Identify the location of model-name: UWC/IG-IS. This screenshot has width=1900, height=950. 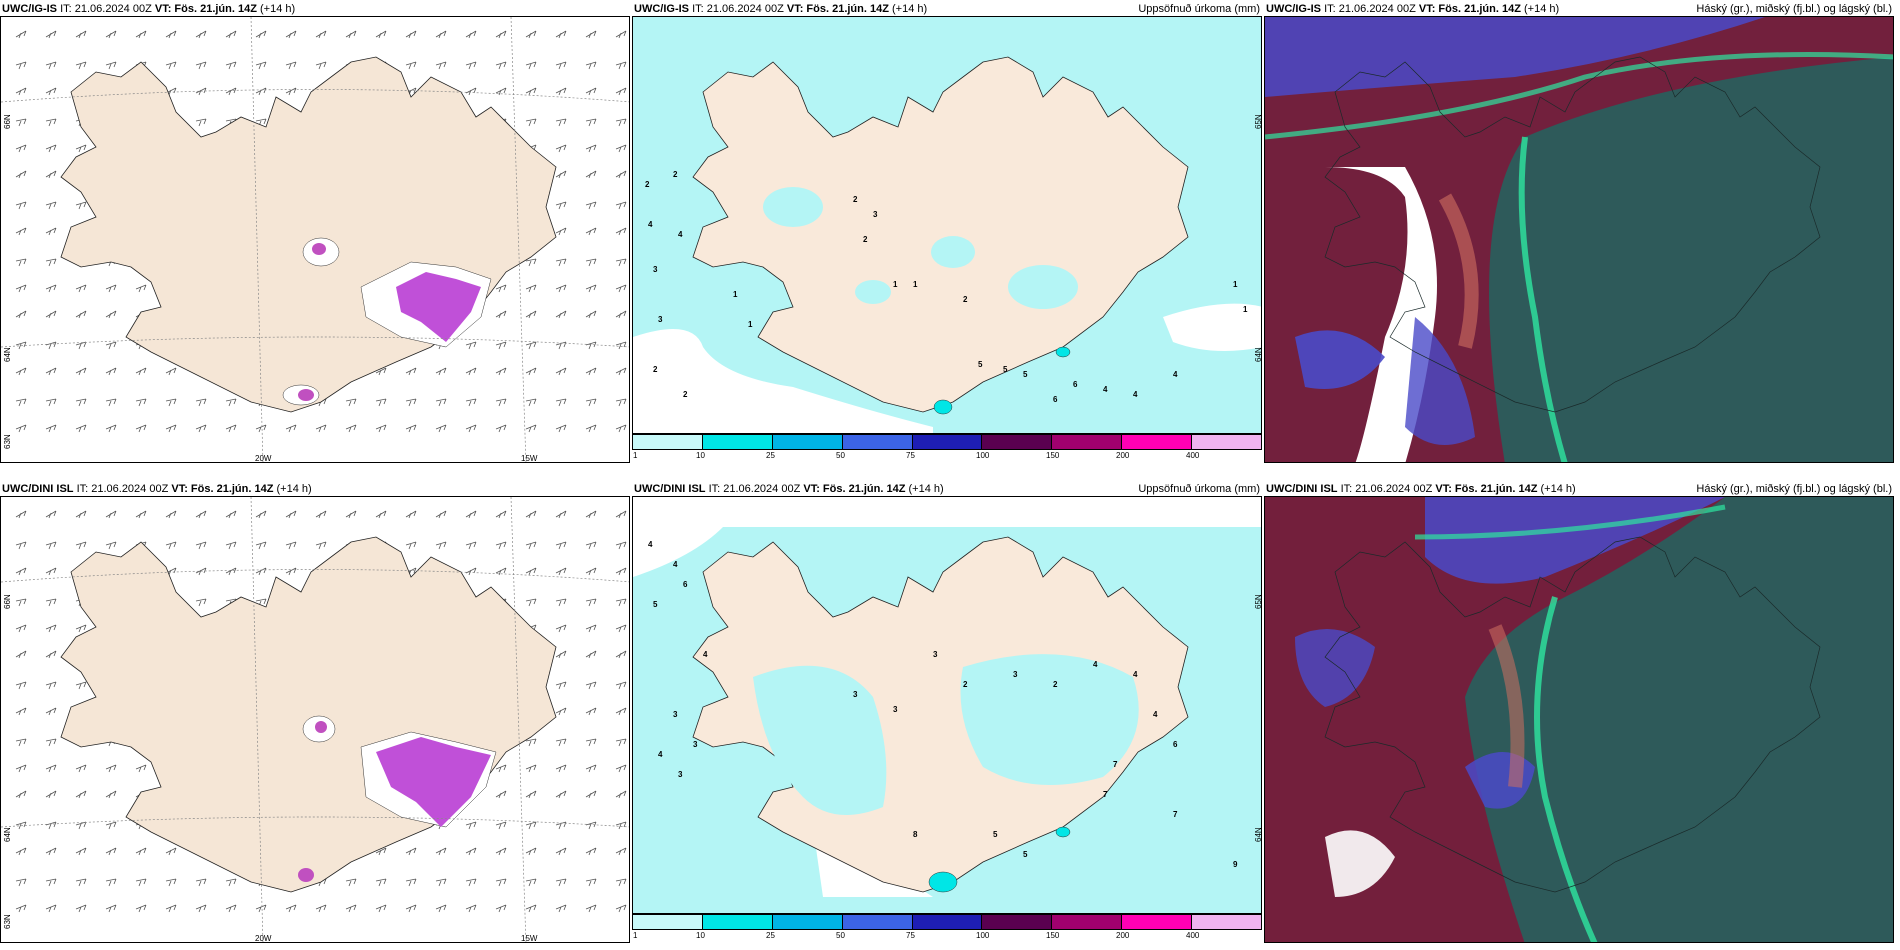
(661, 9).